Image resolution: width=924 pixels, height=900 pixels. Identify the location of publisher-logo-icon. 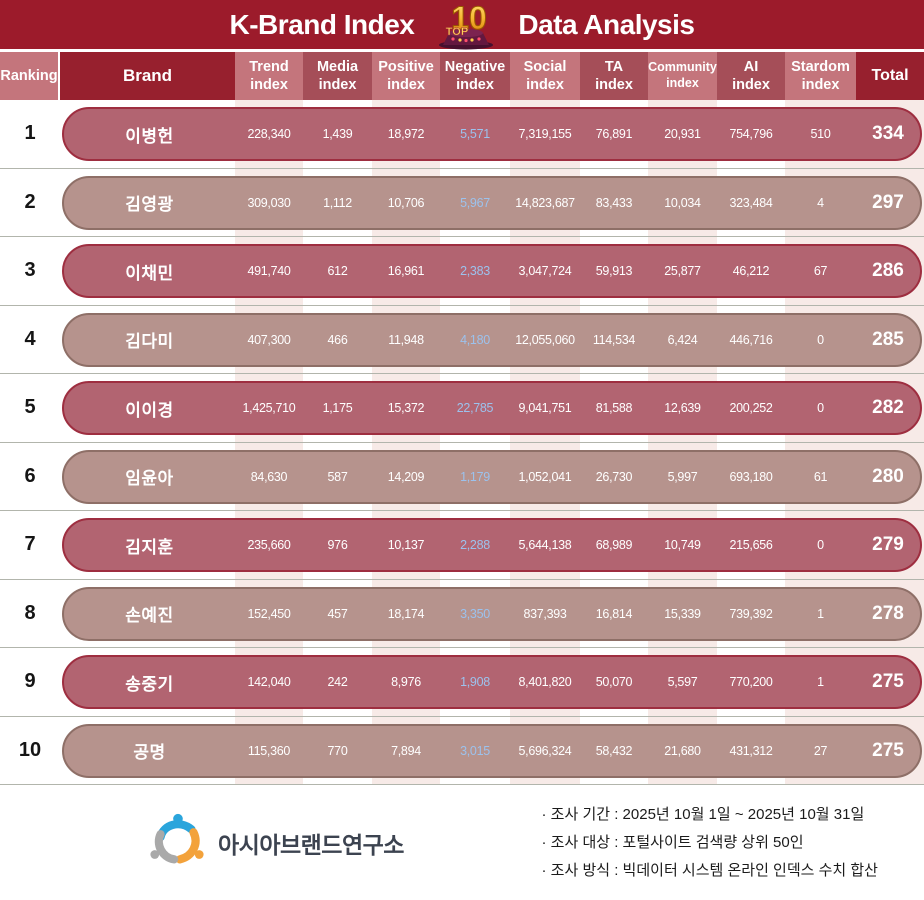
(177, 842).